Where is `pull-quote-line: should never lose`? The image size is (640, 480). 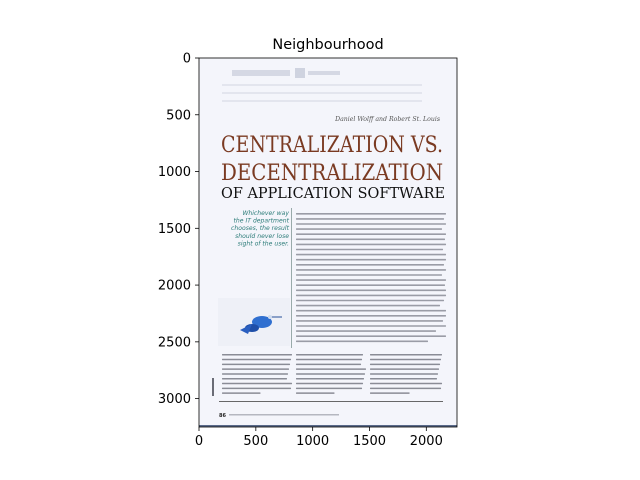
pull-quote-line: should never lose is located at coordinates (262, 236).